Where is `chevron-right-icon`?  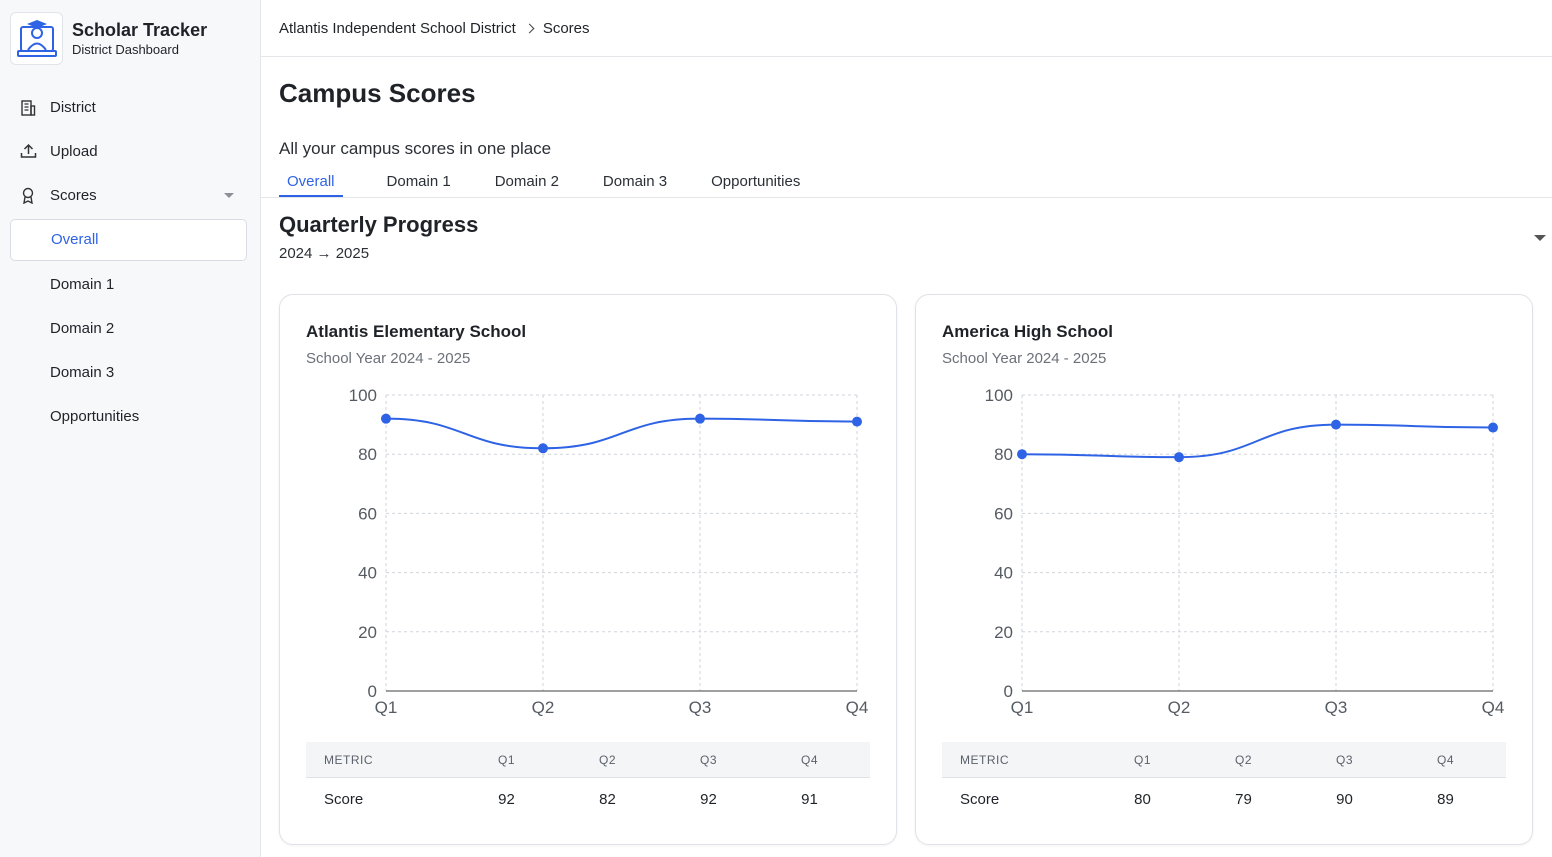 chevron-right-icon is located at coordinates (529, 28).